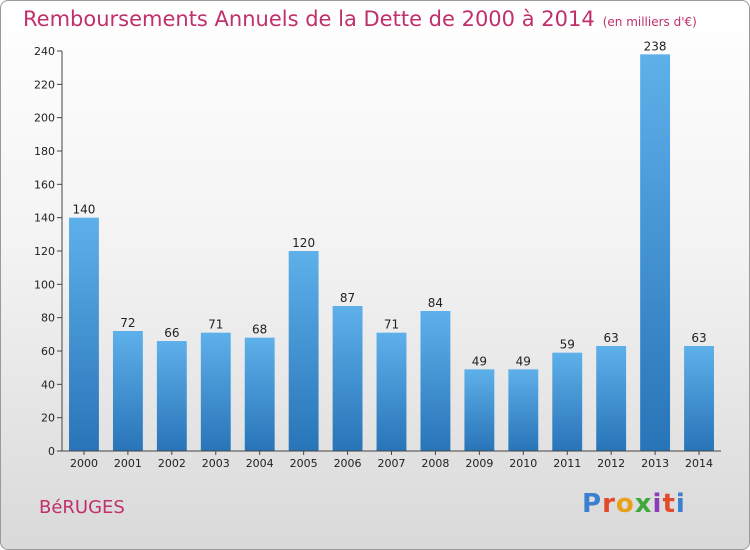 The width and height of the screenshot is (750, 550). What do you see at coordinates (171, 333) in the screenshot?
I see `data-label-2002: 66` at bounding box center [171, 333].